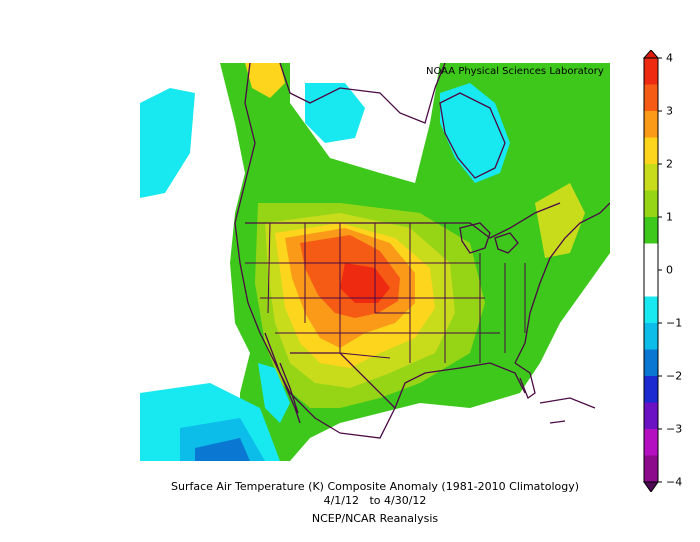 Image resolution: width=700 pixels, height=542 pixels. What do you see at coordinates (515, 71) in the screenshot?
I see `credit-label: NOAA Physical Sciences Laboratory` at bounding box center [515, 71].